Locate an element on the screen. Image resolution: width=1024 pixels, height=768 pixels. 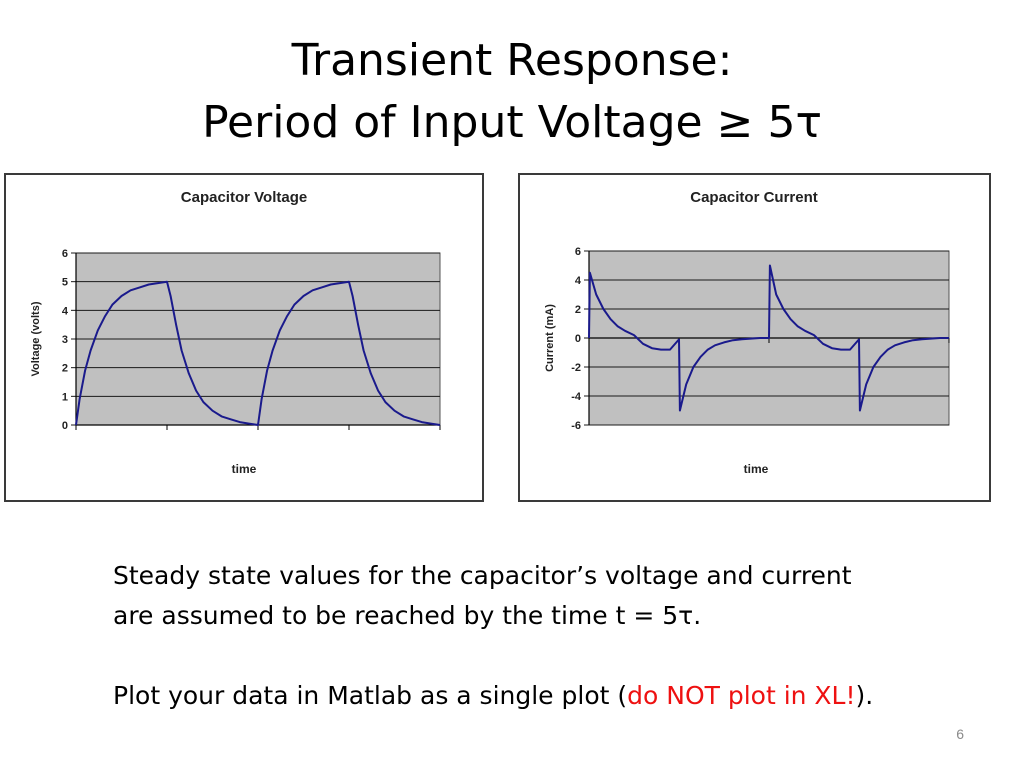
chart-title: Capacitor Voltage is located at coordinates (244, 197).